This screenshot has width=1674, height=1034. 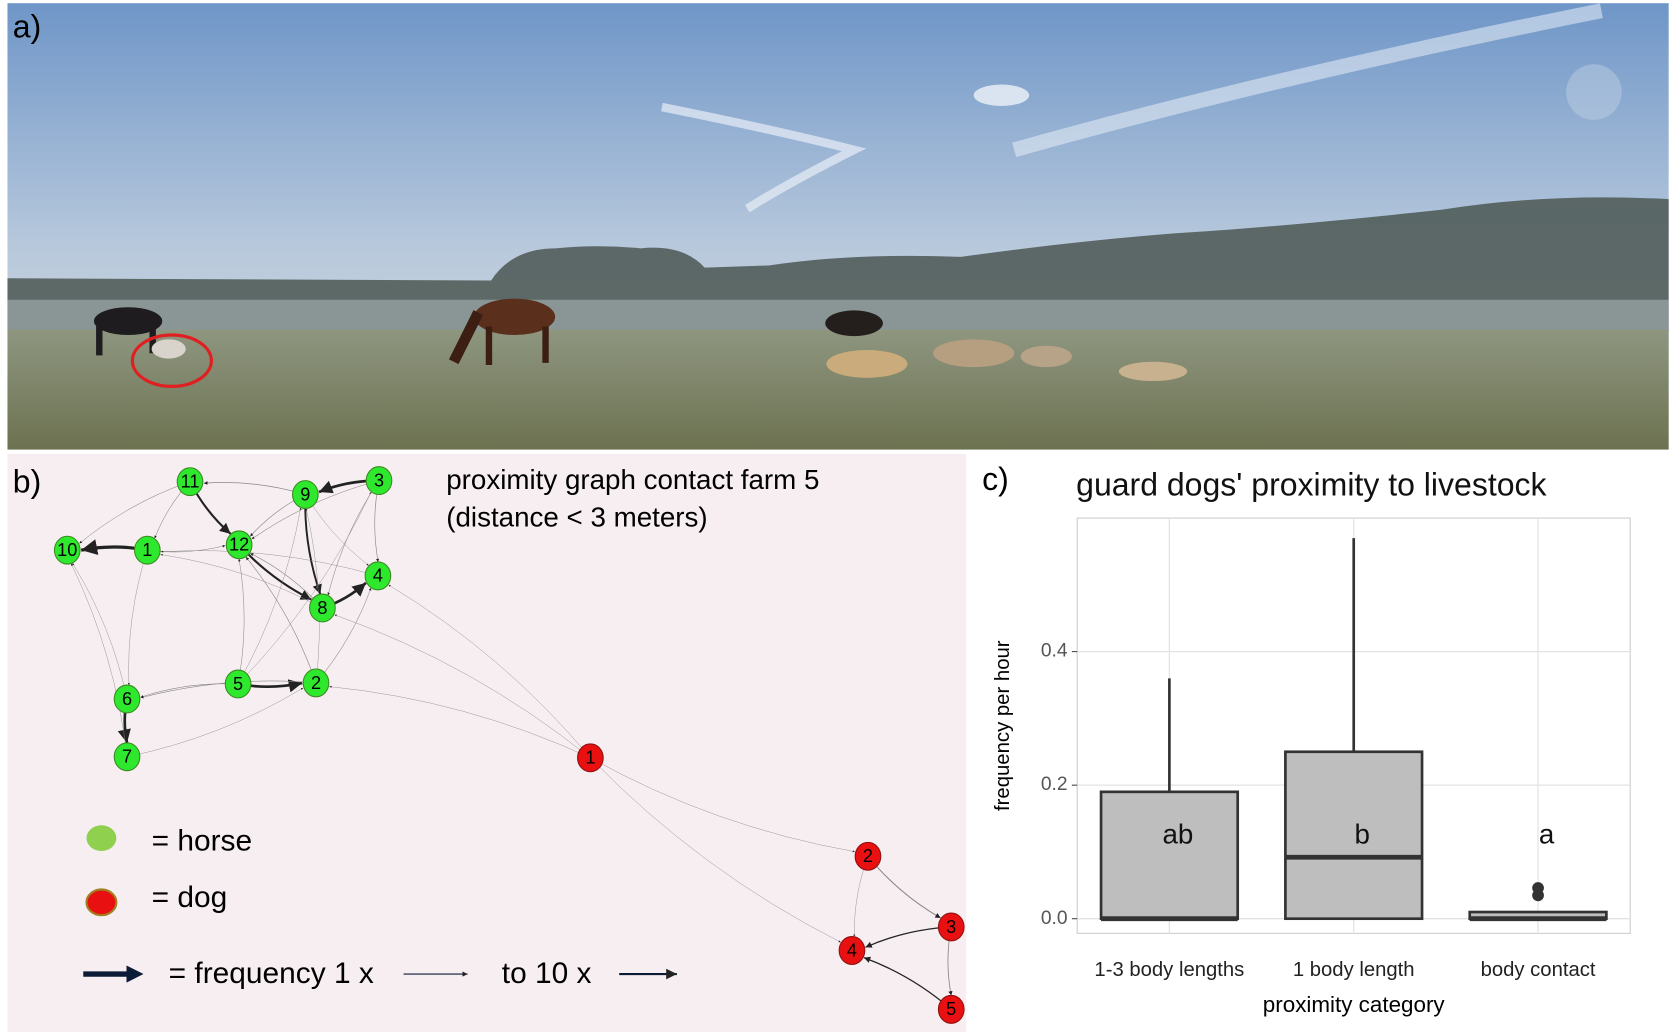 I want to click on node-label: 11, so click(x=190, y=482).